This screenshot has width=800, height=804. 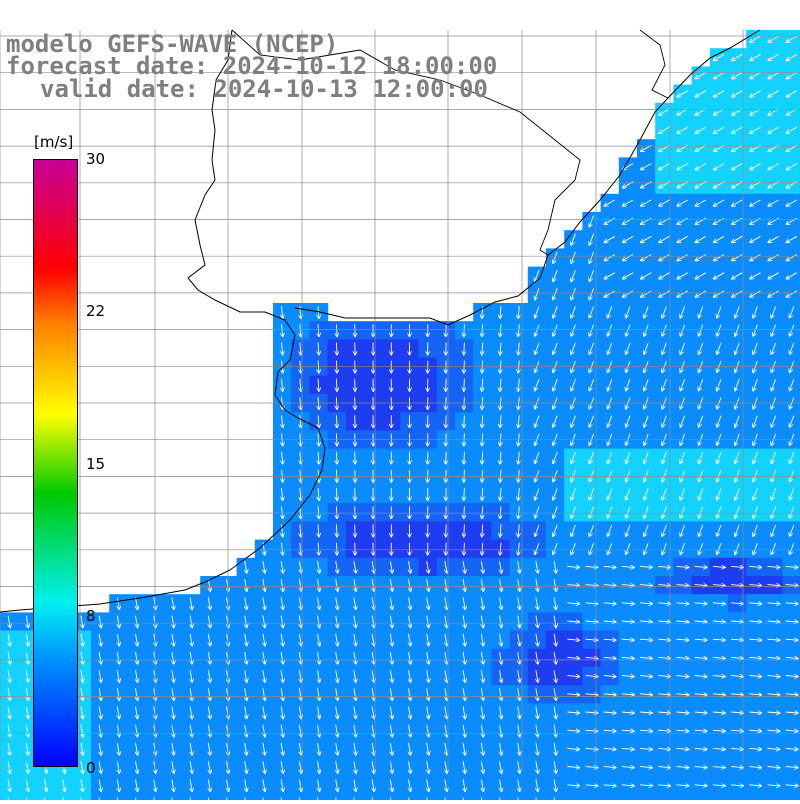 I want to click on colorbar-tick-15: 15, so click(x=95, y=464).